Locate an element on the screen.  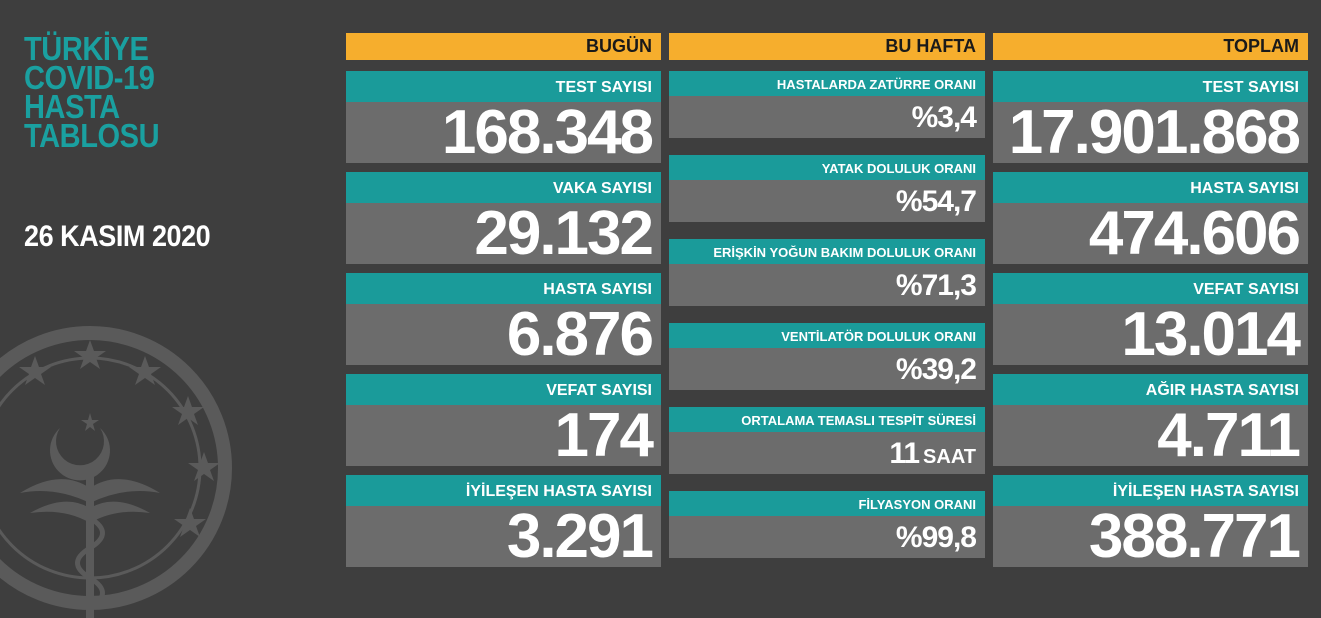
stat-label: YATAK DOLULUK ORANI is located at coordinates (827, 167).